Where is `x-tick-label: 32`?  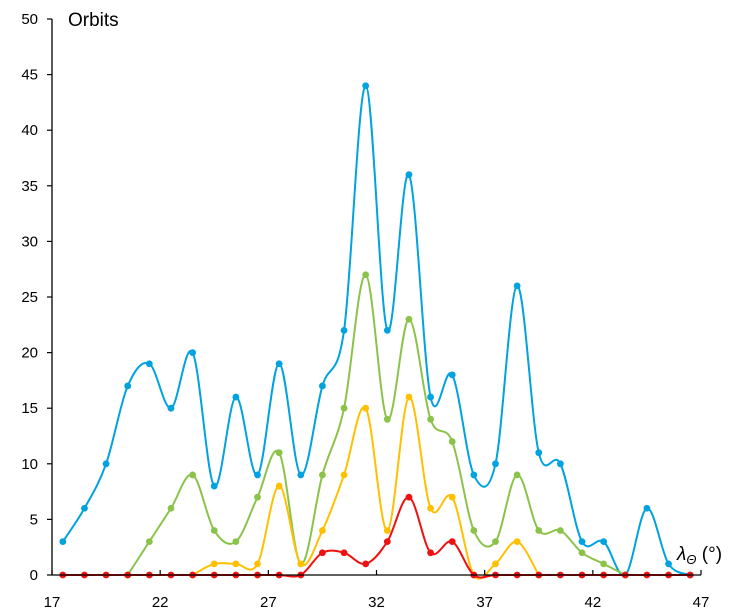
x-tick-label: 32 is located at coordinates (376, 602).